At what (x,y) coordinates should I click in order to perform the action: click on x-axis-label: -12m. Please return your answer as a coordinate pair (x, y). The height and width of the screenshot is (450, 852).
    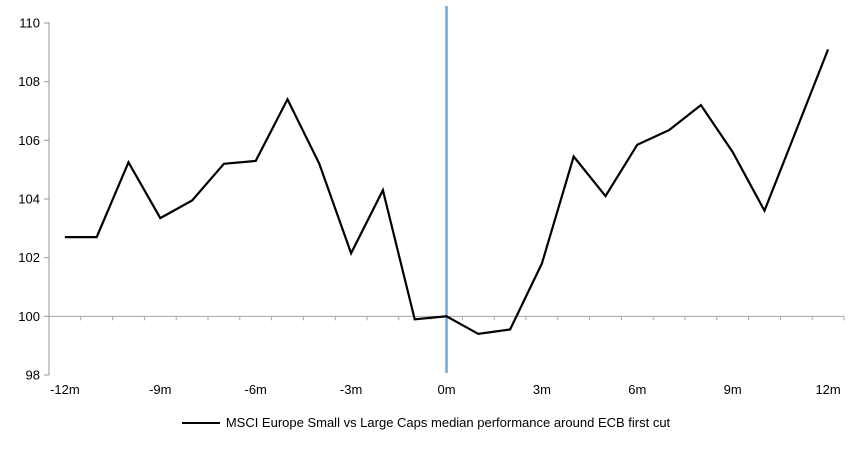
    Looking at the image, I should click on (65, 389).